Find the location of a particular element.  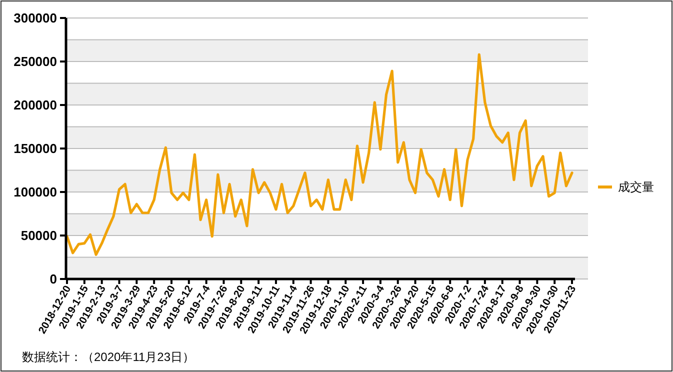

y-tick-label: 300000 is located at coordinates (35, 18).